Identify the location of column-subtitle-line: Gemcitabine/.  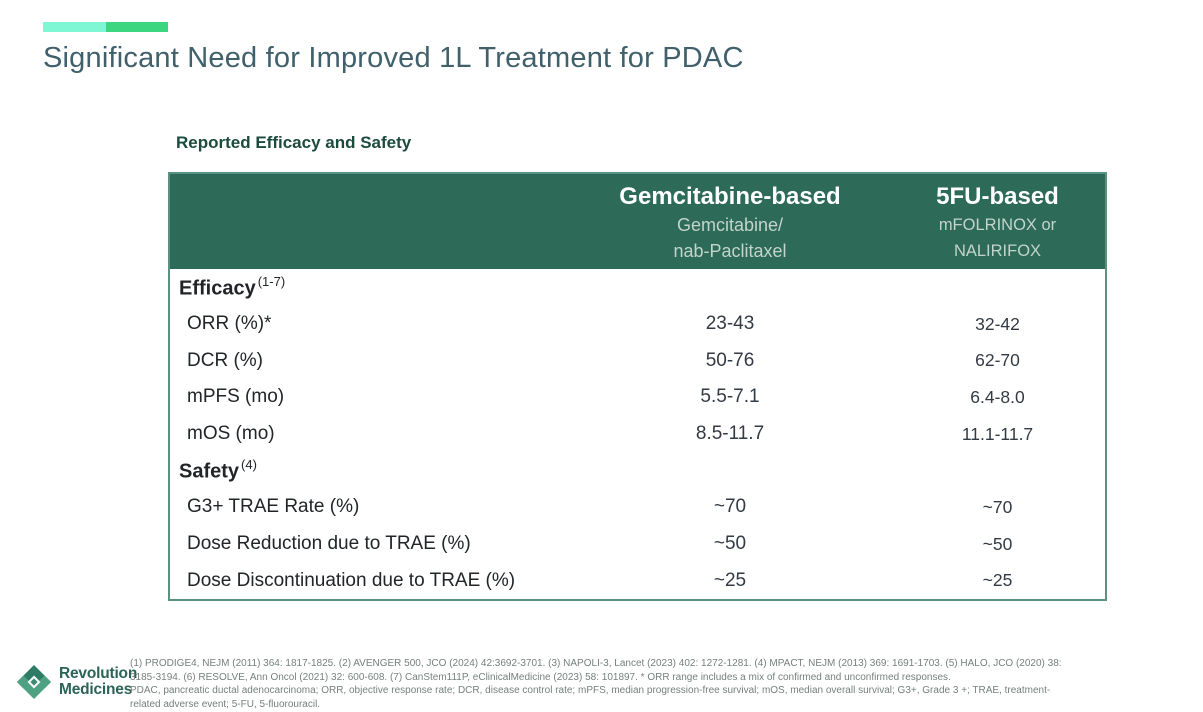
(730, 225).